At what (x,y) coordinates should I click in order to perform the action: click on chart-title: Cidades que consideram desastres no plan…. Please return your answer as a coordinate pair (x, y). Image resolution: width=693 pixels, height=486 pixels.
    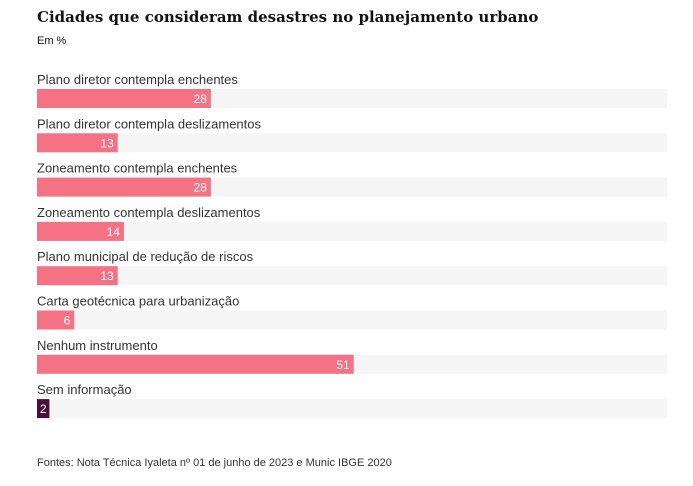
    Looking at the image, I should click on (288, 17).